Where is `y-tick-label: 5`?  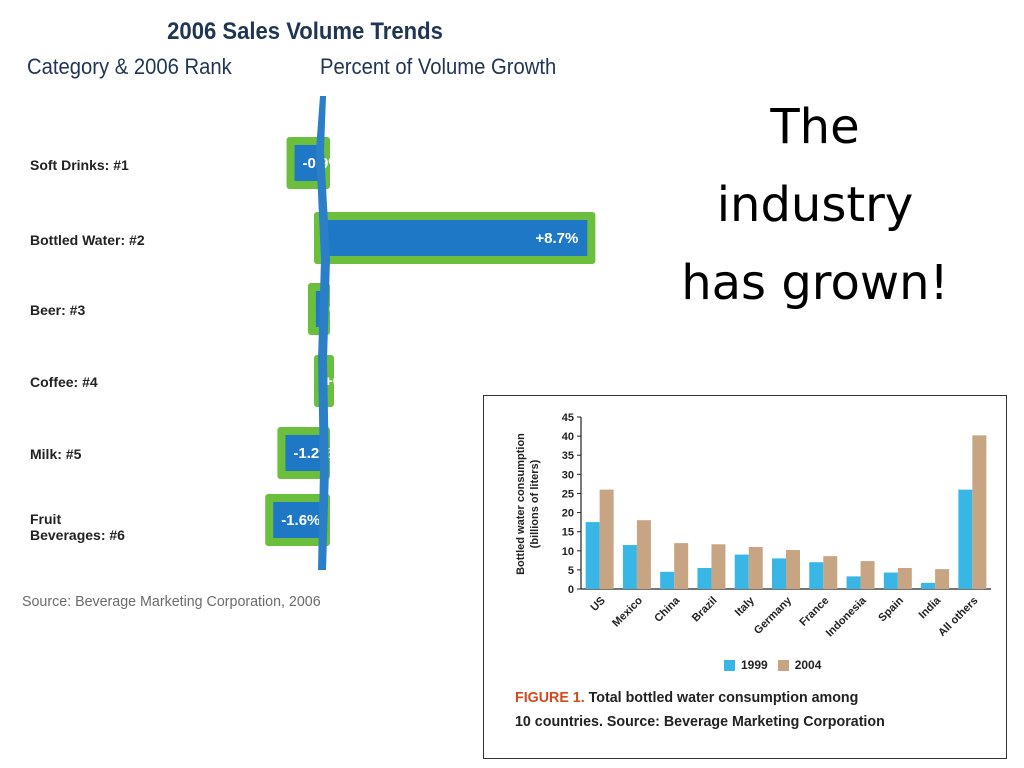
y-tick-label: 5 is located at coordinates (571, 571).